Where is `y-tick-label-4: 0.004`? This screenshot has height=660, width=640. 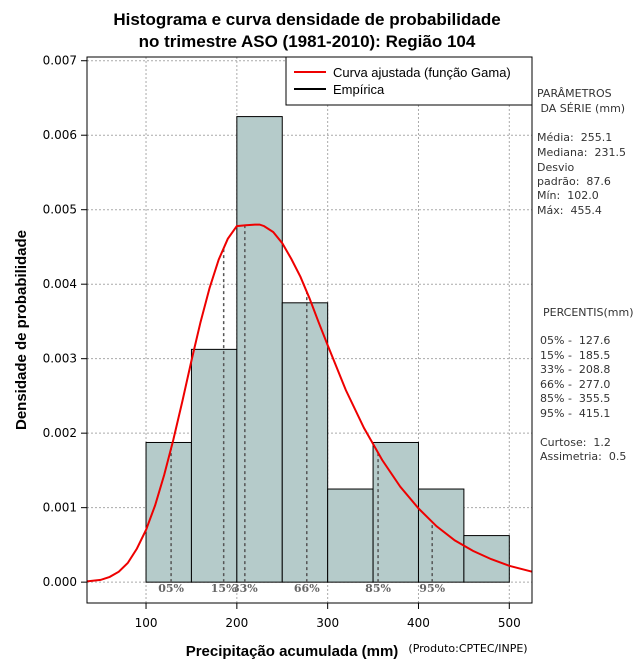 y-tick-label-4: 0.004 is located at coordinates (60, 284).